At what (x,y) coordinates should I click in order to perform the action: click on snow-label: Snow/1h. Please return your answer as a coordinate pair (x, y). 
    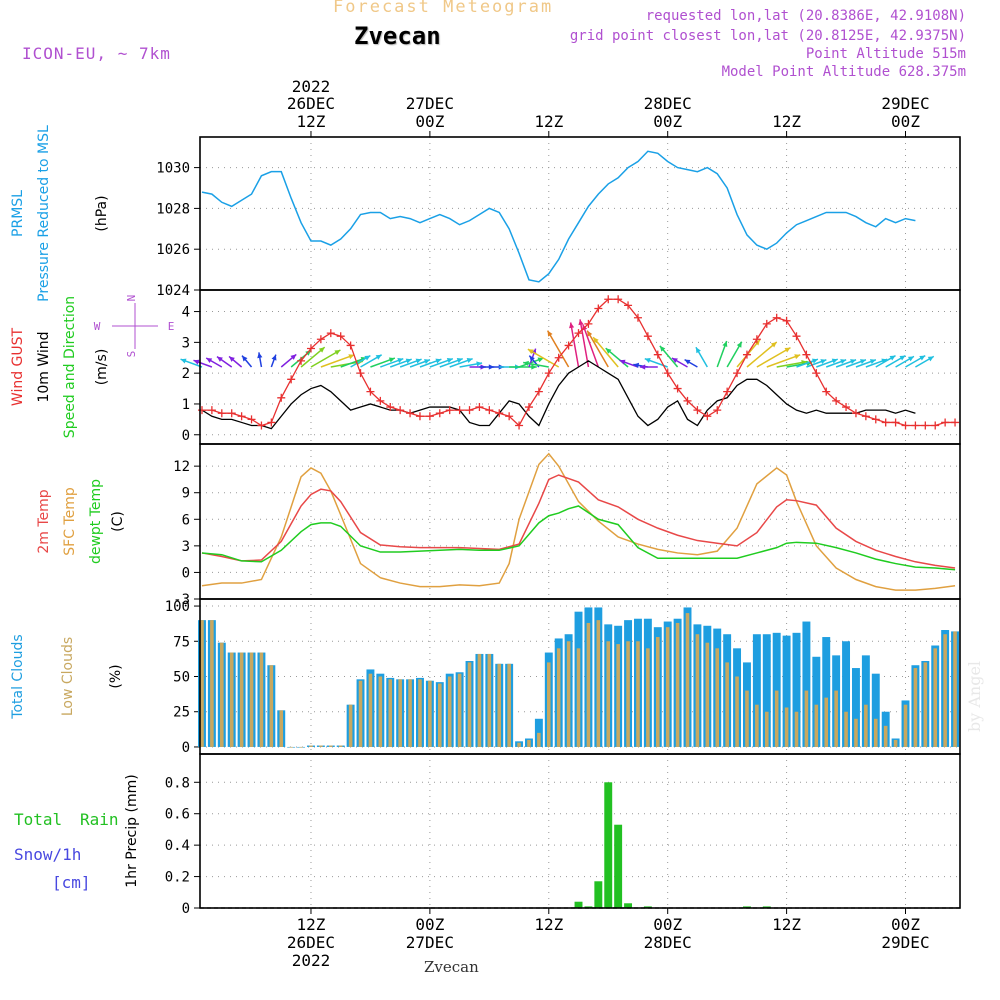
    Looking at the image, I should click on (47, 854).